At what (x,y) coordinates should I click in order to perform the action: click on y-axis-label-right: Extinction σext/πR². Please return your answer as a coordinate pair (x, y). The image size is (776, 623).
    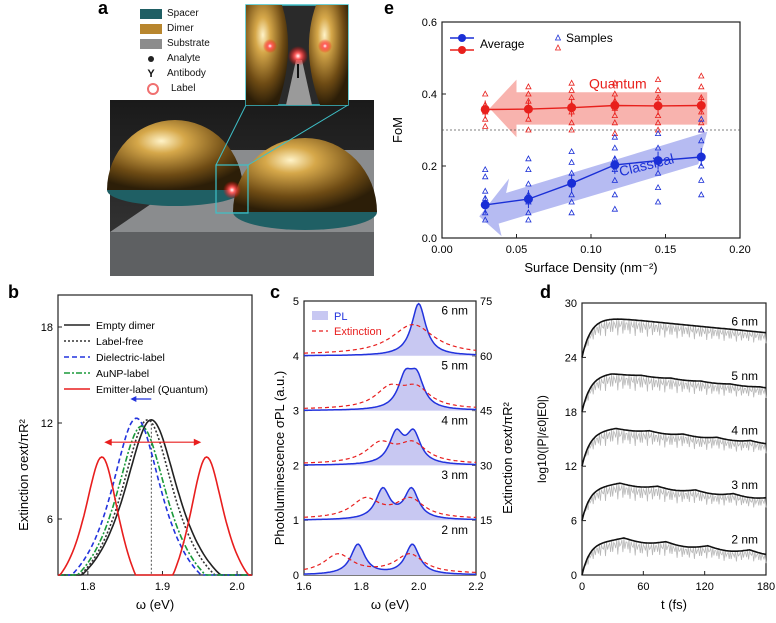
    Looking at the image, I should click on (507, 458).